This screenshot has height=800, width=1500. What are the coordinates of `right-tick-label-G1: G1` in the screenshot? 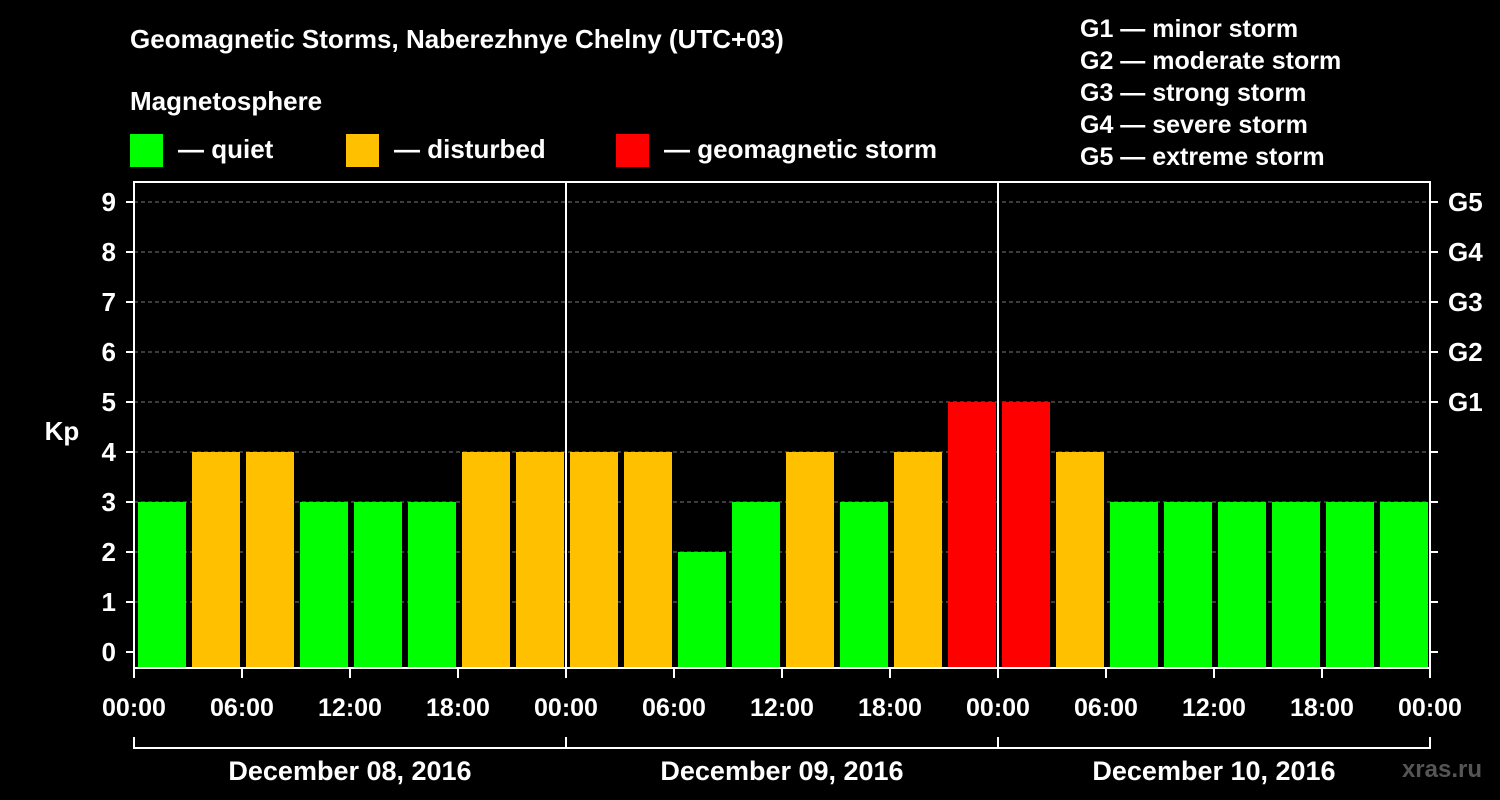 It's located at (1465, 402).